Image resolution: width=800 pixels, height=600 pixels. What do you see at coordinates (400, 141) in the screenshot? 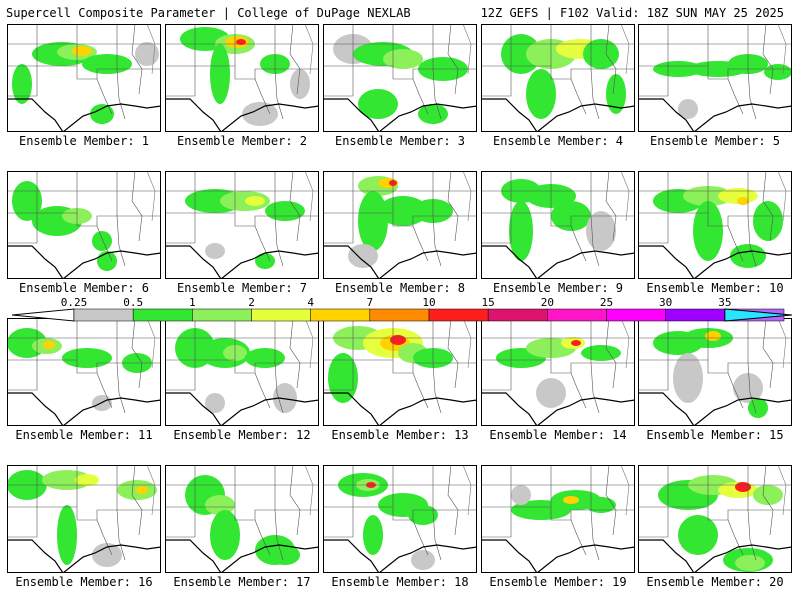
I see `ensemble-member-label: Ensemble Member: 3` at bounding box center [400, 141].